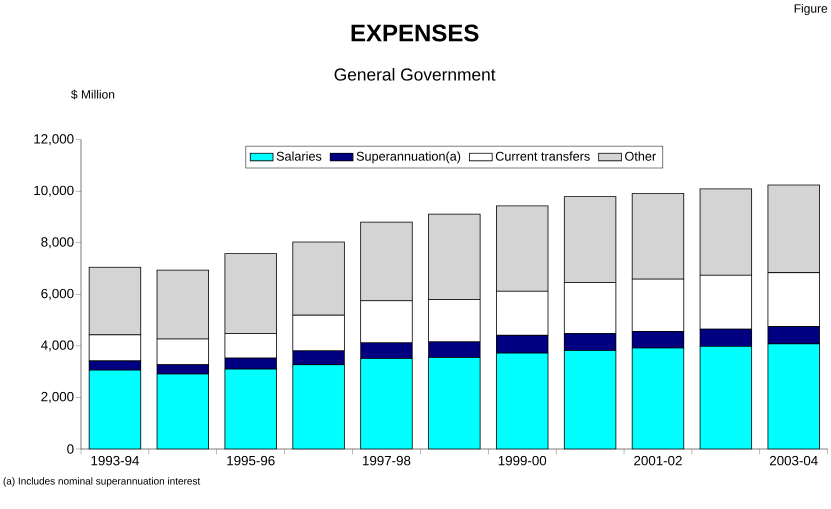 The width and height of the screenshot is (831, 509). What do you see at coordinates (386, 461) in the screenshot?
I see `x-tick-label: 1997-98` at bounding box center [386, 461].